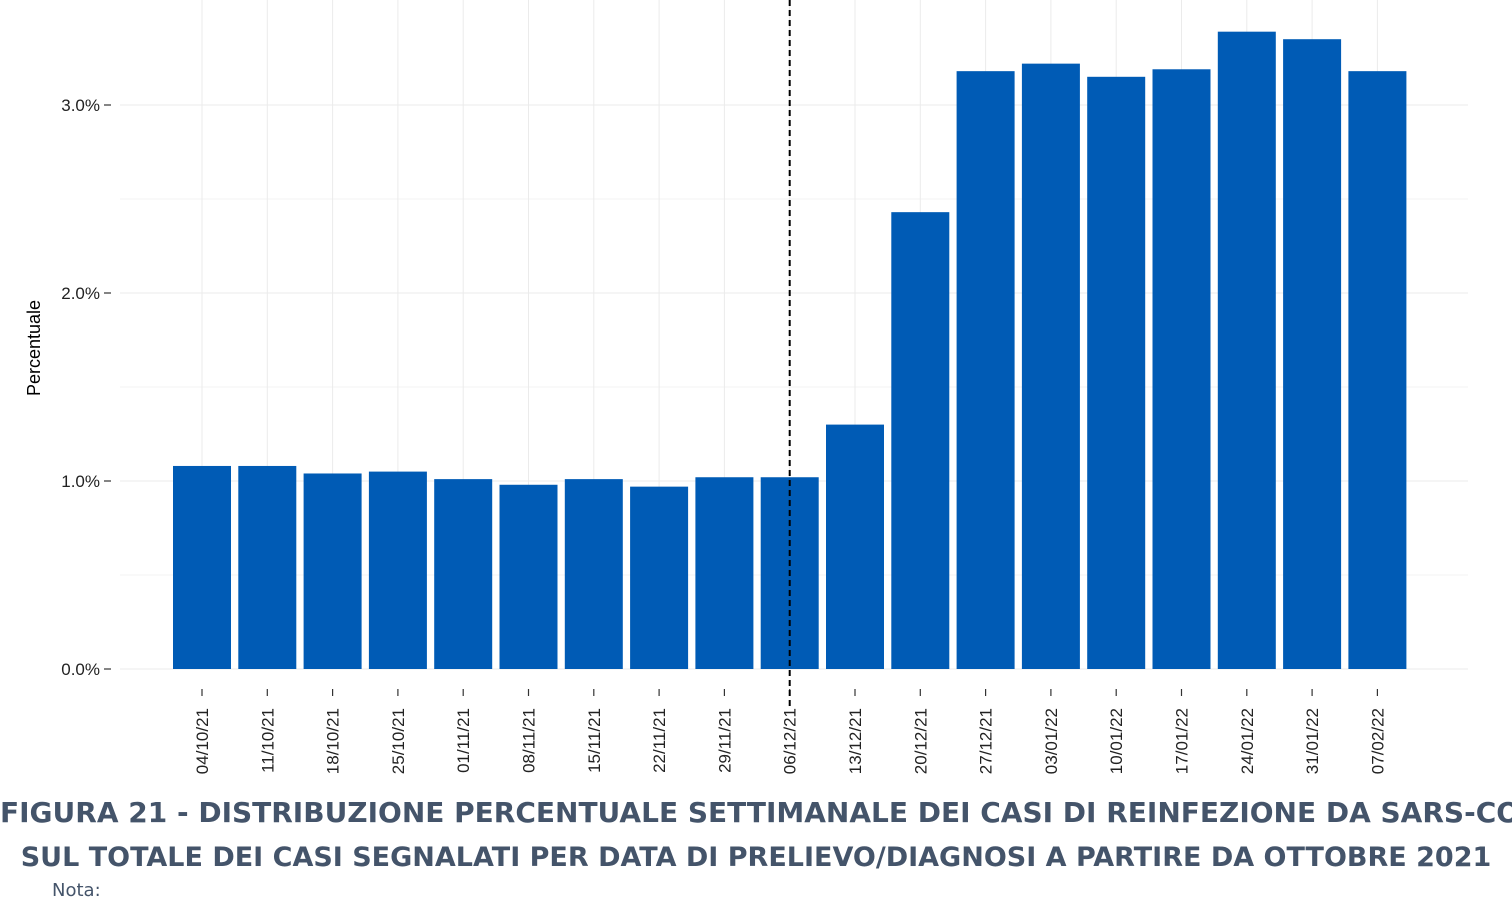 The height and width of the screenshot is (901, 1512). What do you see at coordinates (80, 293) in the screenshot?
I see `y-tick-label: 2.0%` at bounding box center [80, 293].